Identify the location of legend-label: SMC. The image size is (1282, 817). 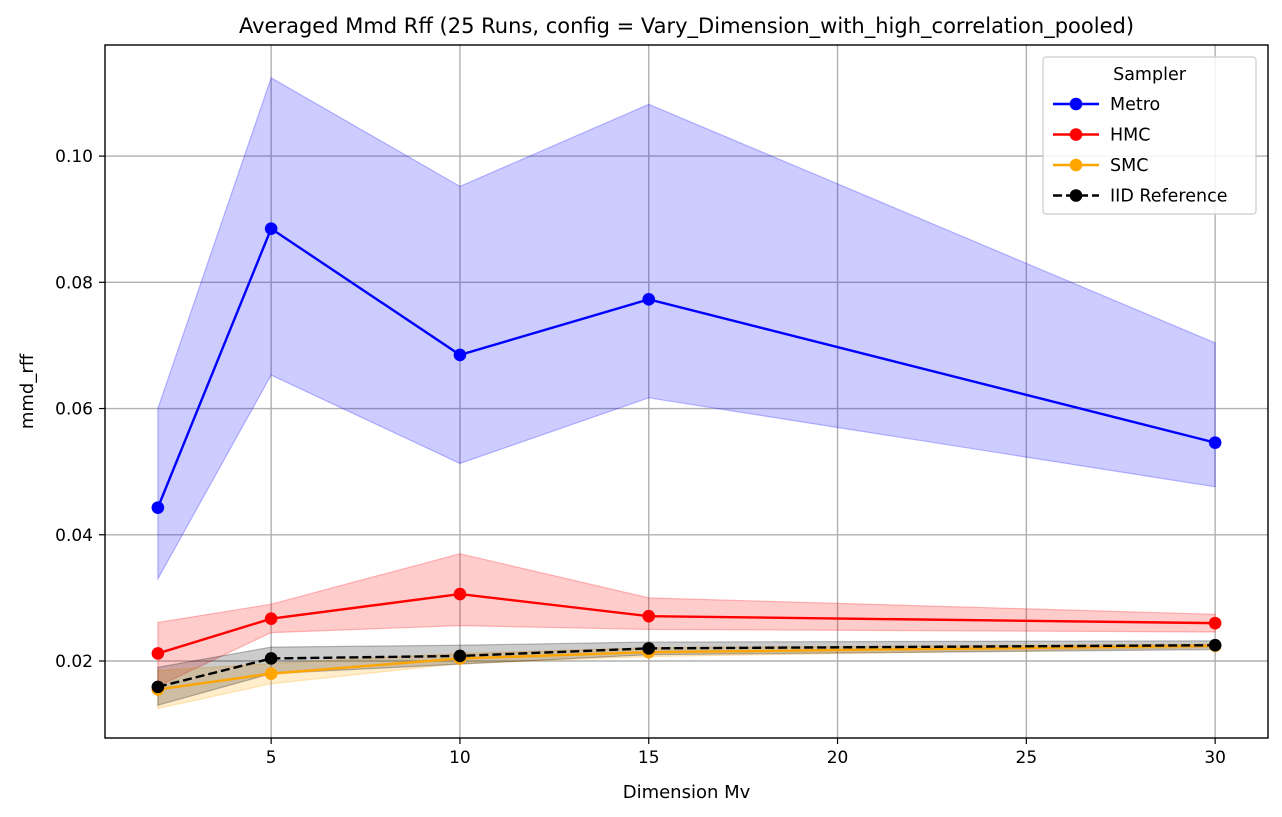
(1129, 166).